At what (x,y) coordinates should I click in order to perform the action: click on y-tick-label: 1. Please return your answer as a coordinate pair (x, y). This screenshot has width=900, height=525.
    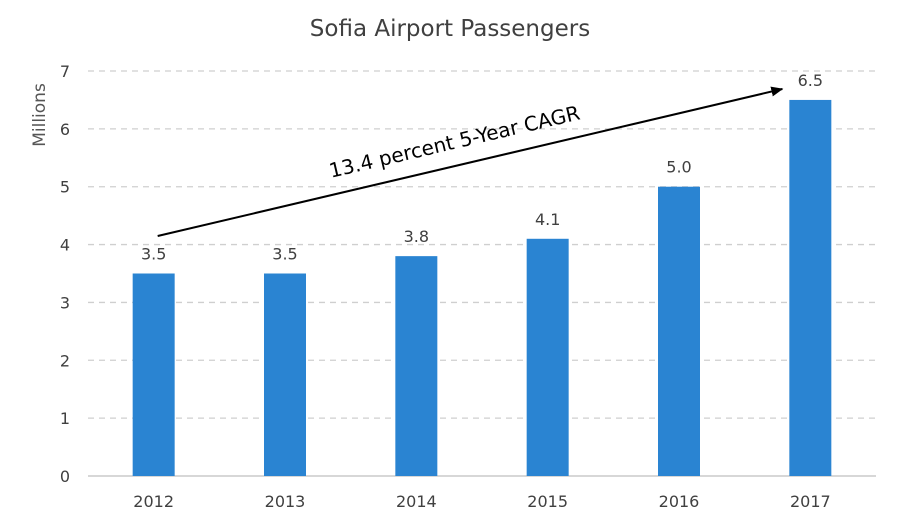
    Looking at the image, I should click on (65, 418).